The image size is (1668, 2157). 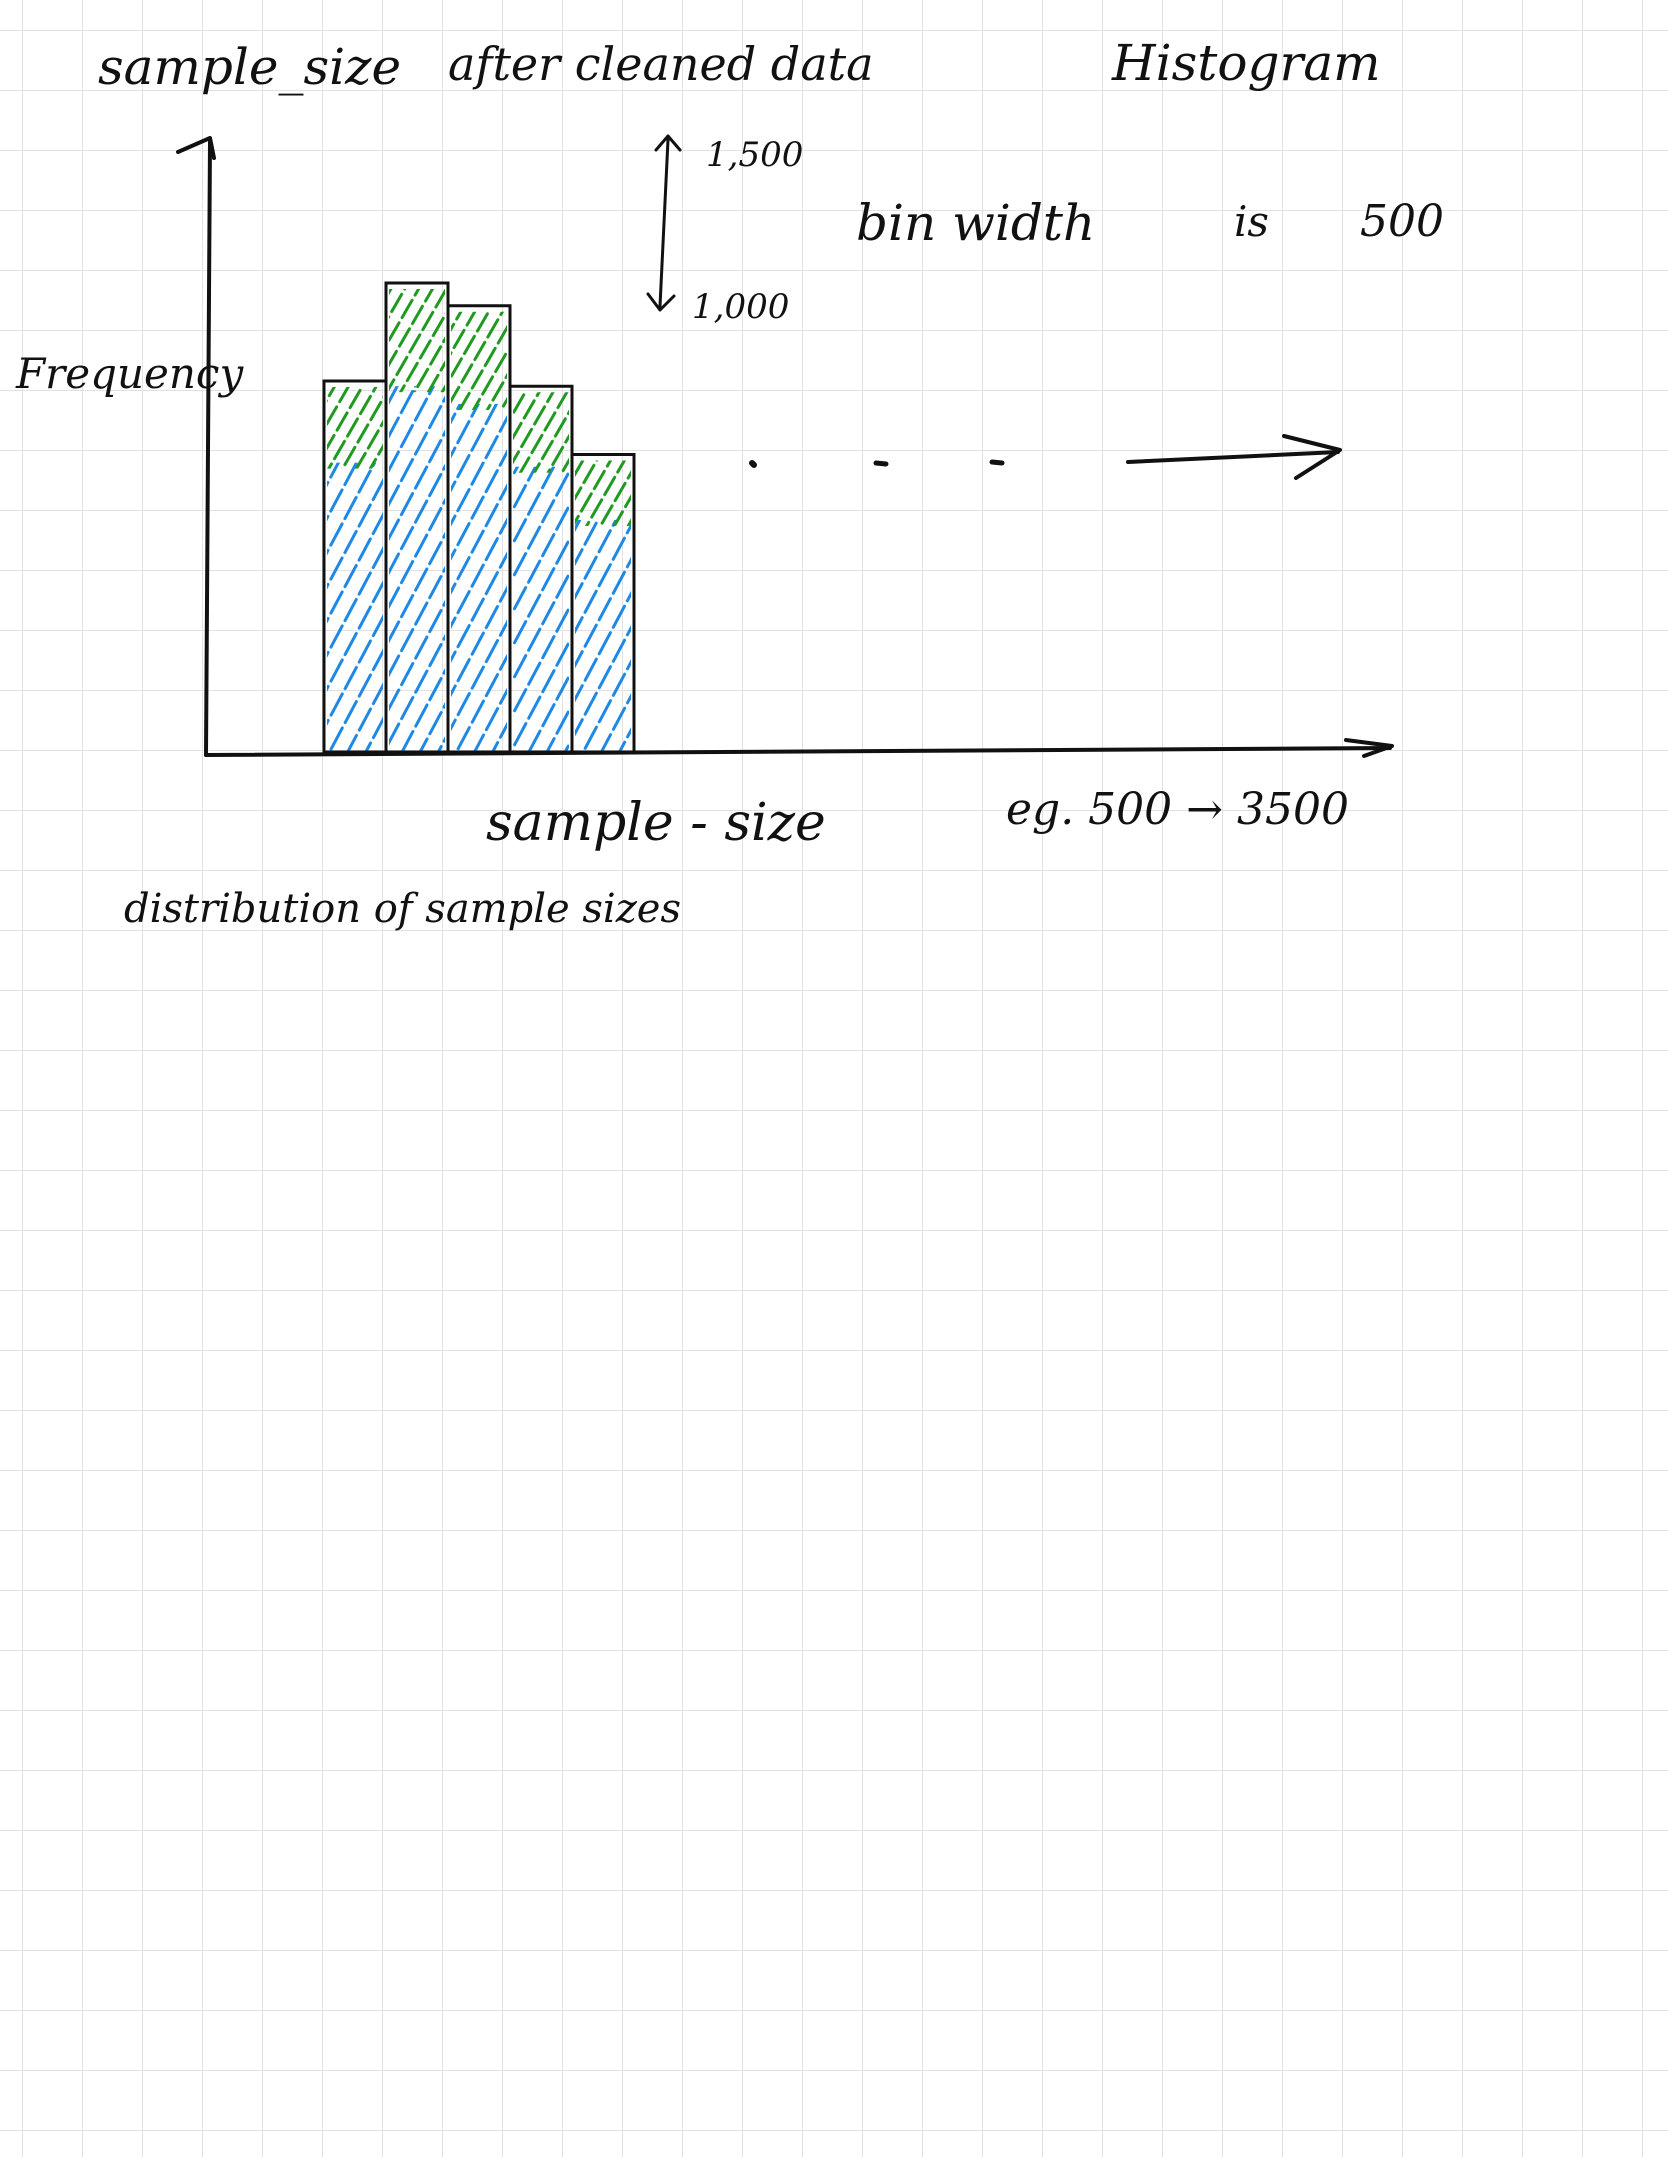 What do you see at coordinates (799, 748) in the screenshot?
I see `x-axis` at bounding box center [799, 748].